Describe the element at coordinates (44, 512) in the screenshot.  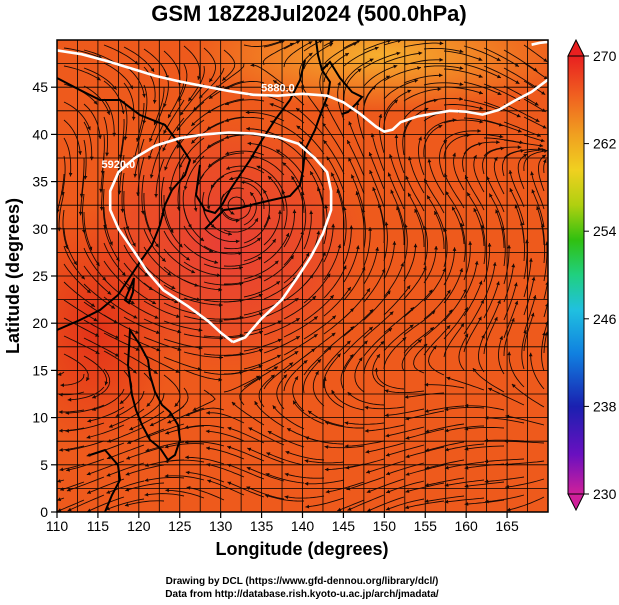
I see `y-tick-label: 0` at that location.